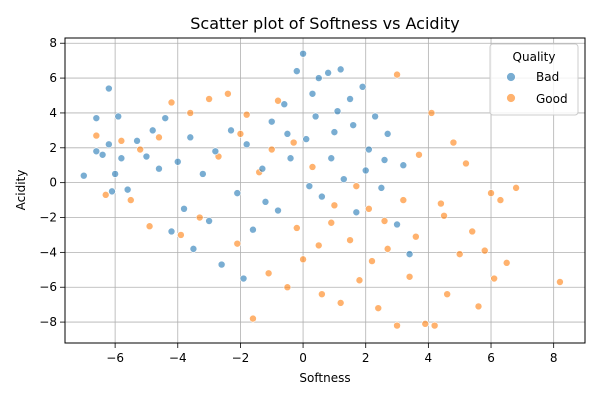 The height and width of the screenshot is (400, 600). What do you see at coordinates (554, 358) in the screenshot?
I see `x-tick-label: 8` at bounding box center [554, 358].